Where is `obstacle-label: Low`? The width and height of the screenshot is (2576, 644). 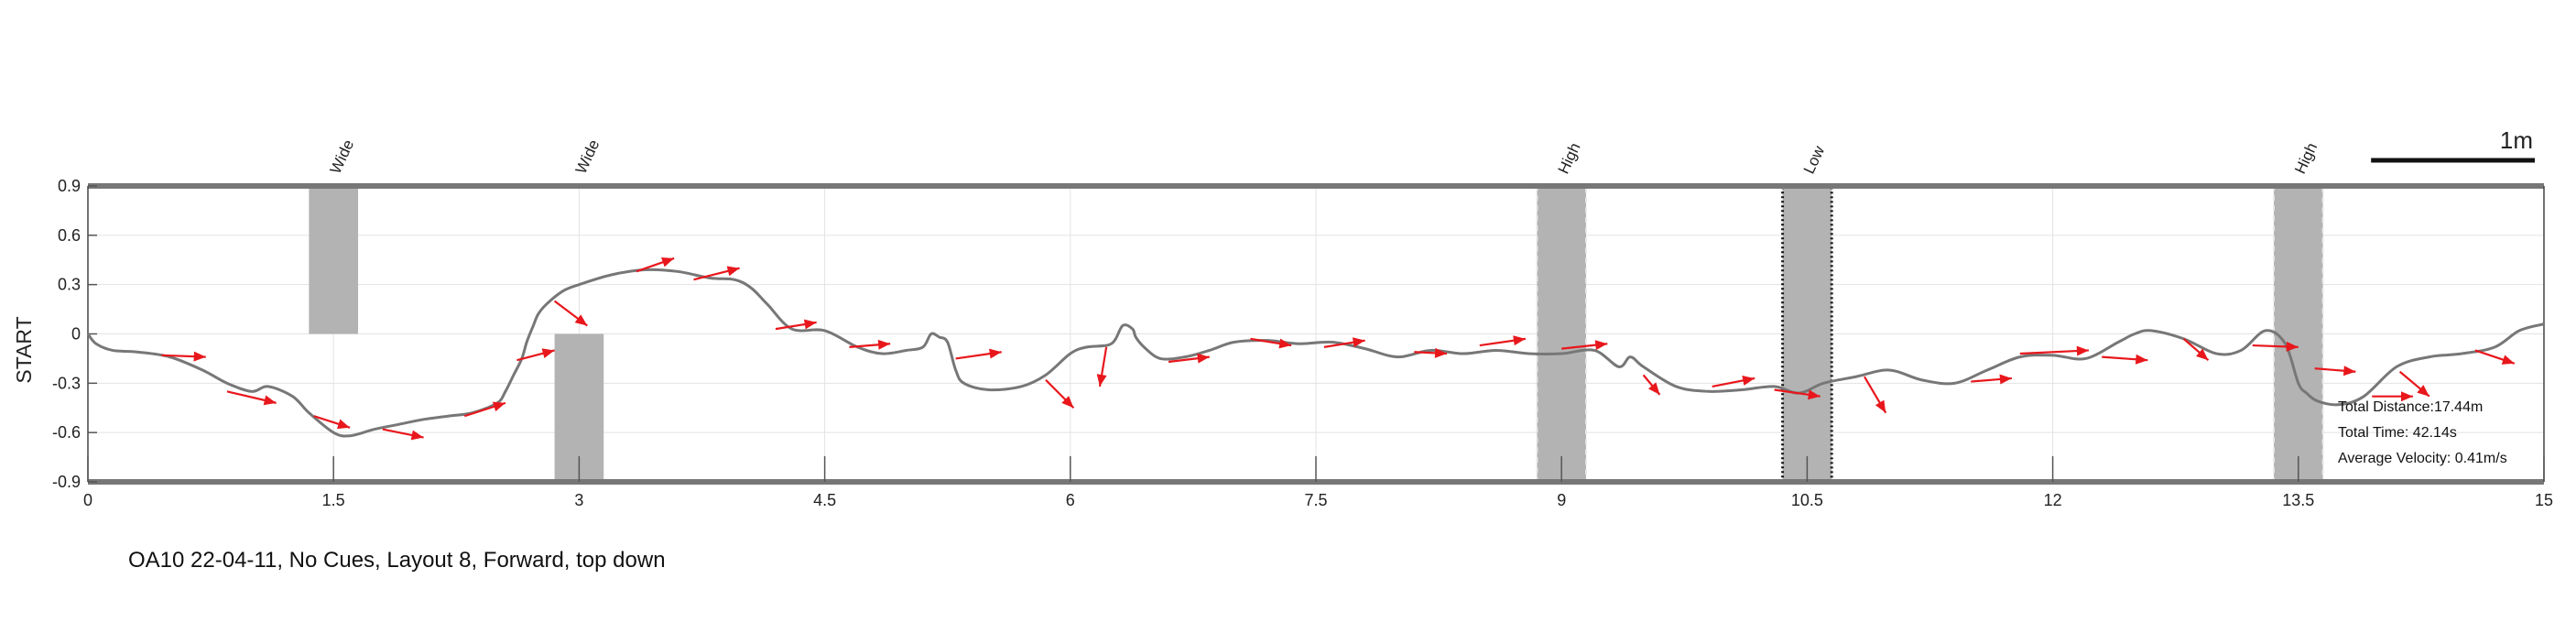
obstacle-label: Low is located at coordinates (1814, 160).